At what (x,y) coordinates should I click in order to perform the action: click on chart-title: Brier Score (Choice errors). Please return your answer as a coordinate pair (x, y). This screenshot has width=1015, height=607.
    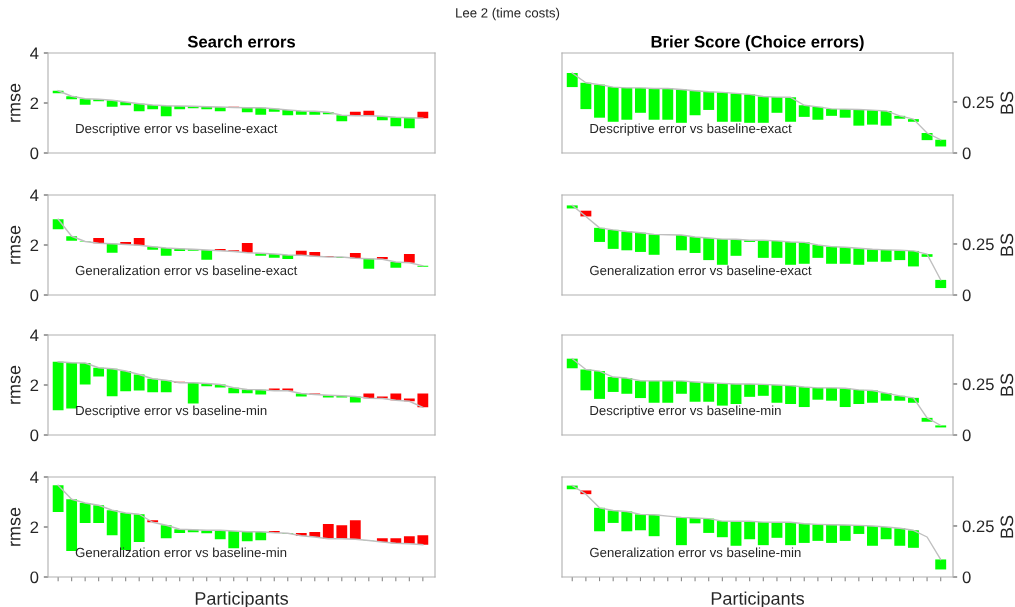
    Looking at the image, I should click on (757, 43).